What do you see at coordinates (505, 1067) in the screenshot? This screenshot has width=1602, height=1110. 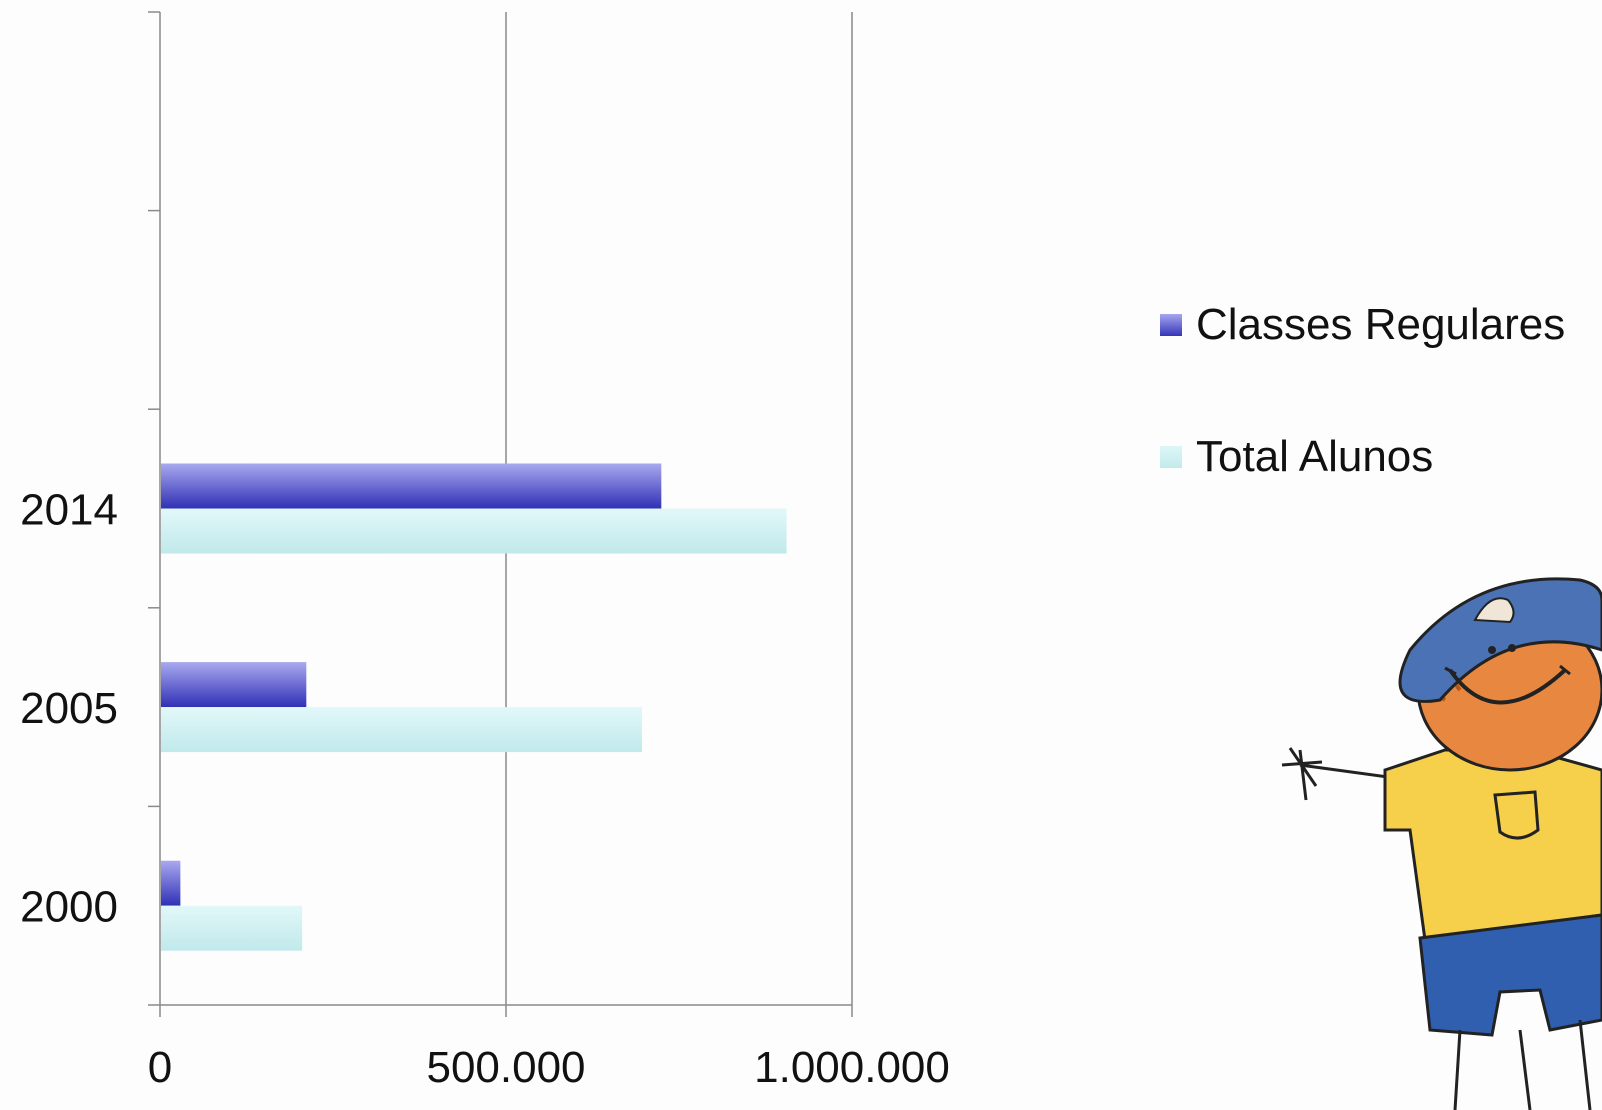 I see `x-tick-label-1: 500.000` at bounding box center [505, 1067].